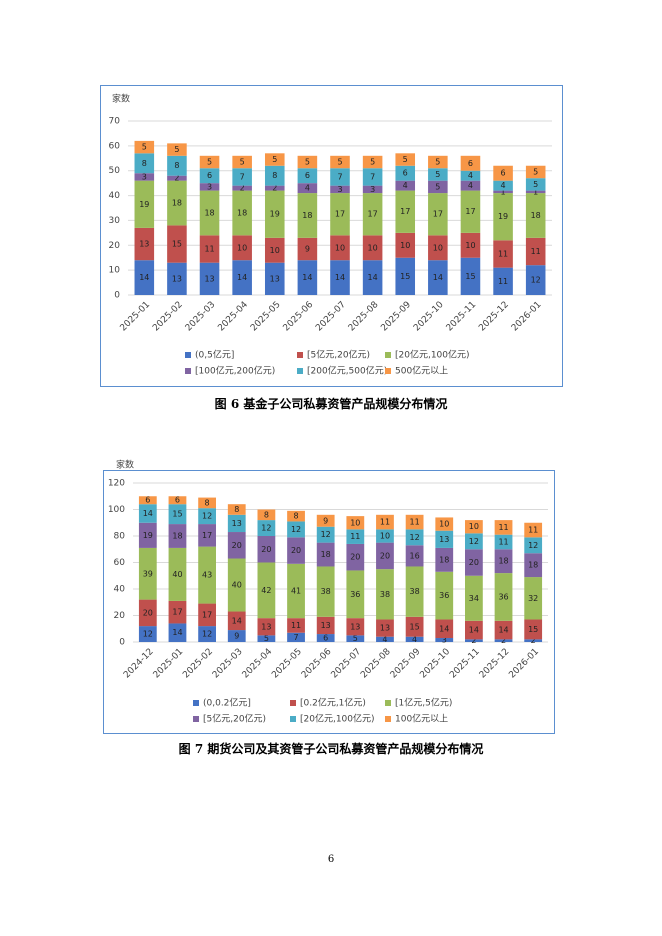 This screenshot has width=662, height=936. I want to click on x-tick-label: 2025-08, so click(364, 317).